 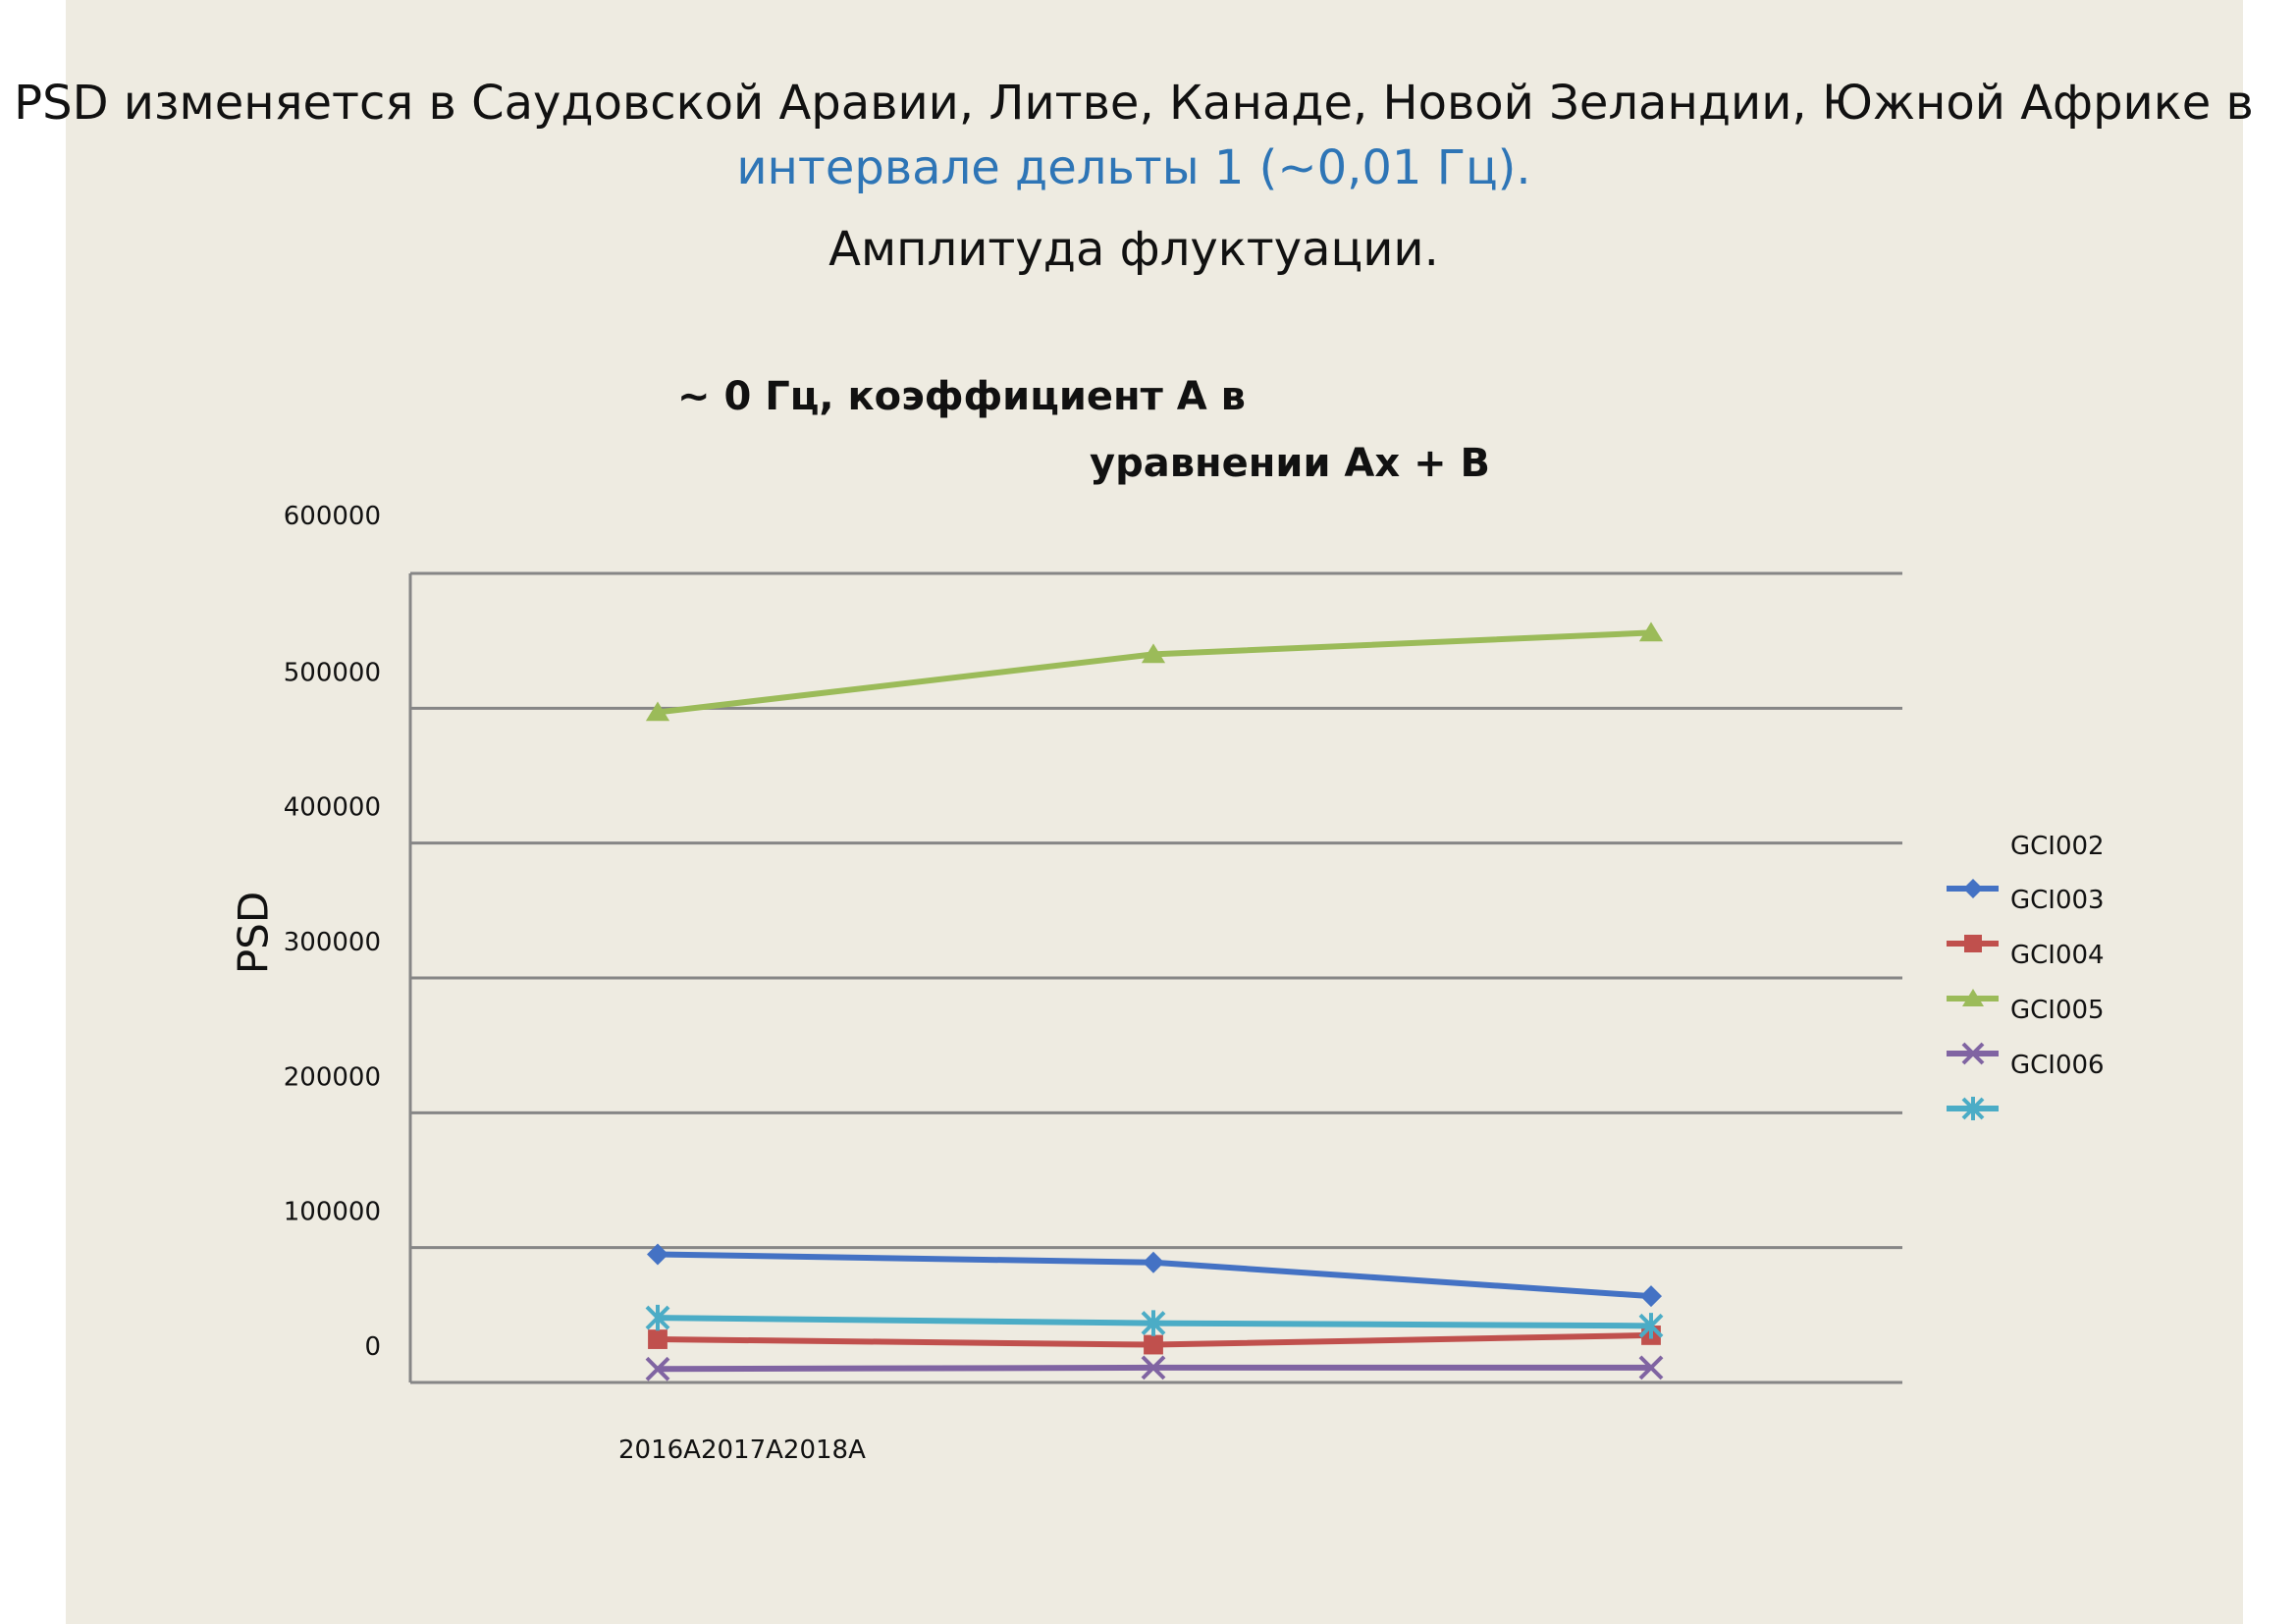 What do you see at coordinates (332, 1212) in the screenshot?
I see `y-tick-label: 100000` at bounding box center [332, 1212].